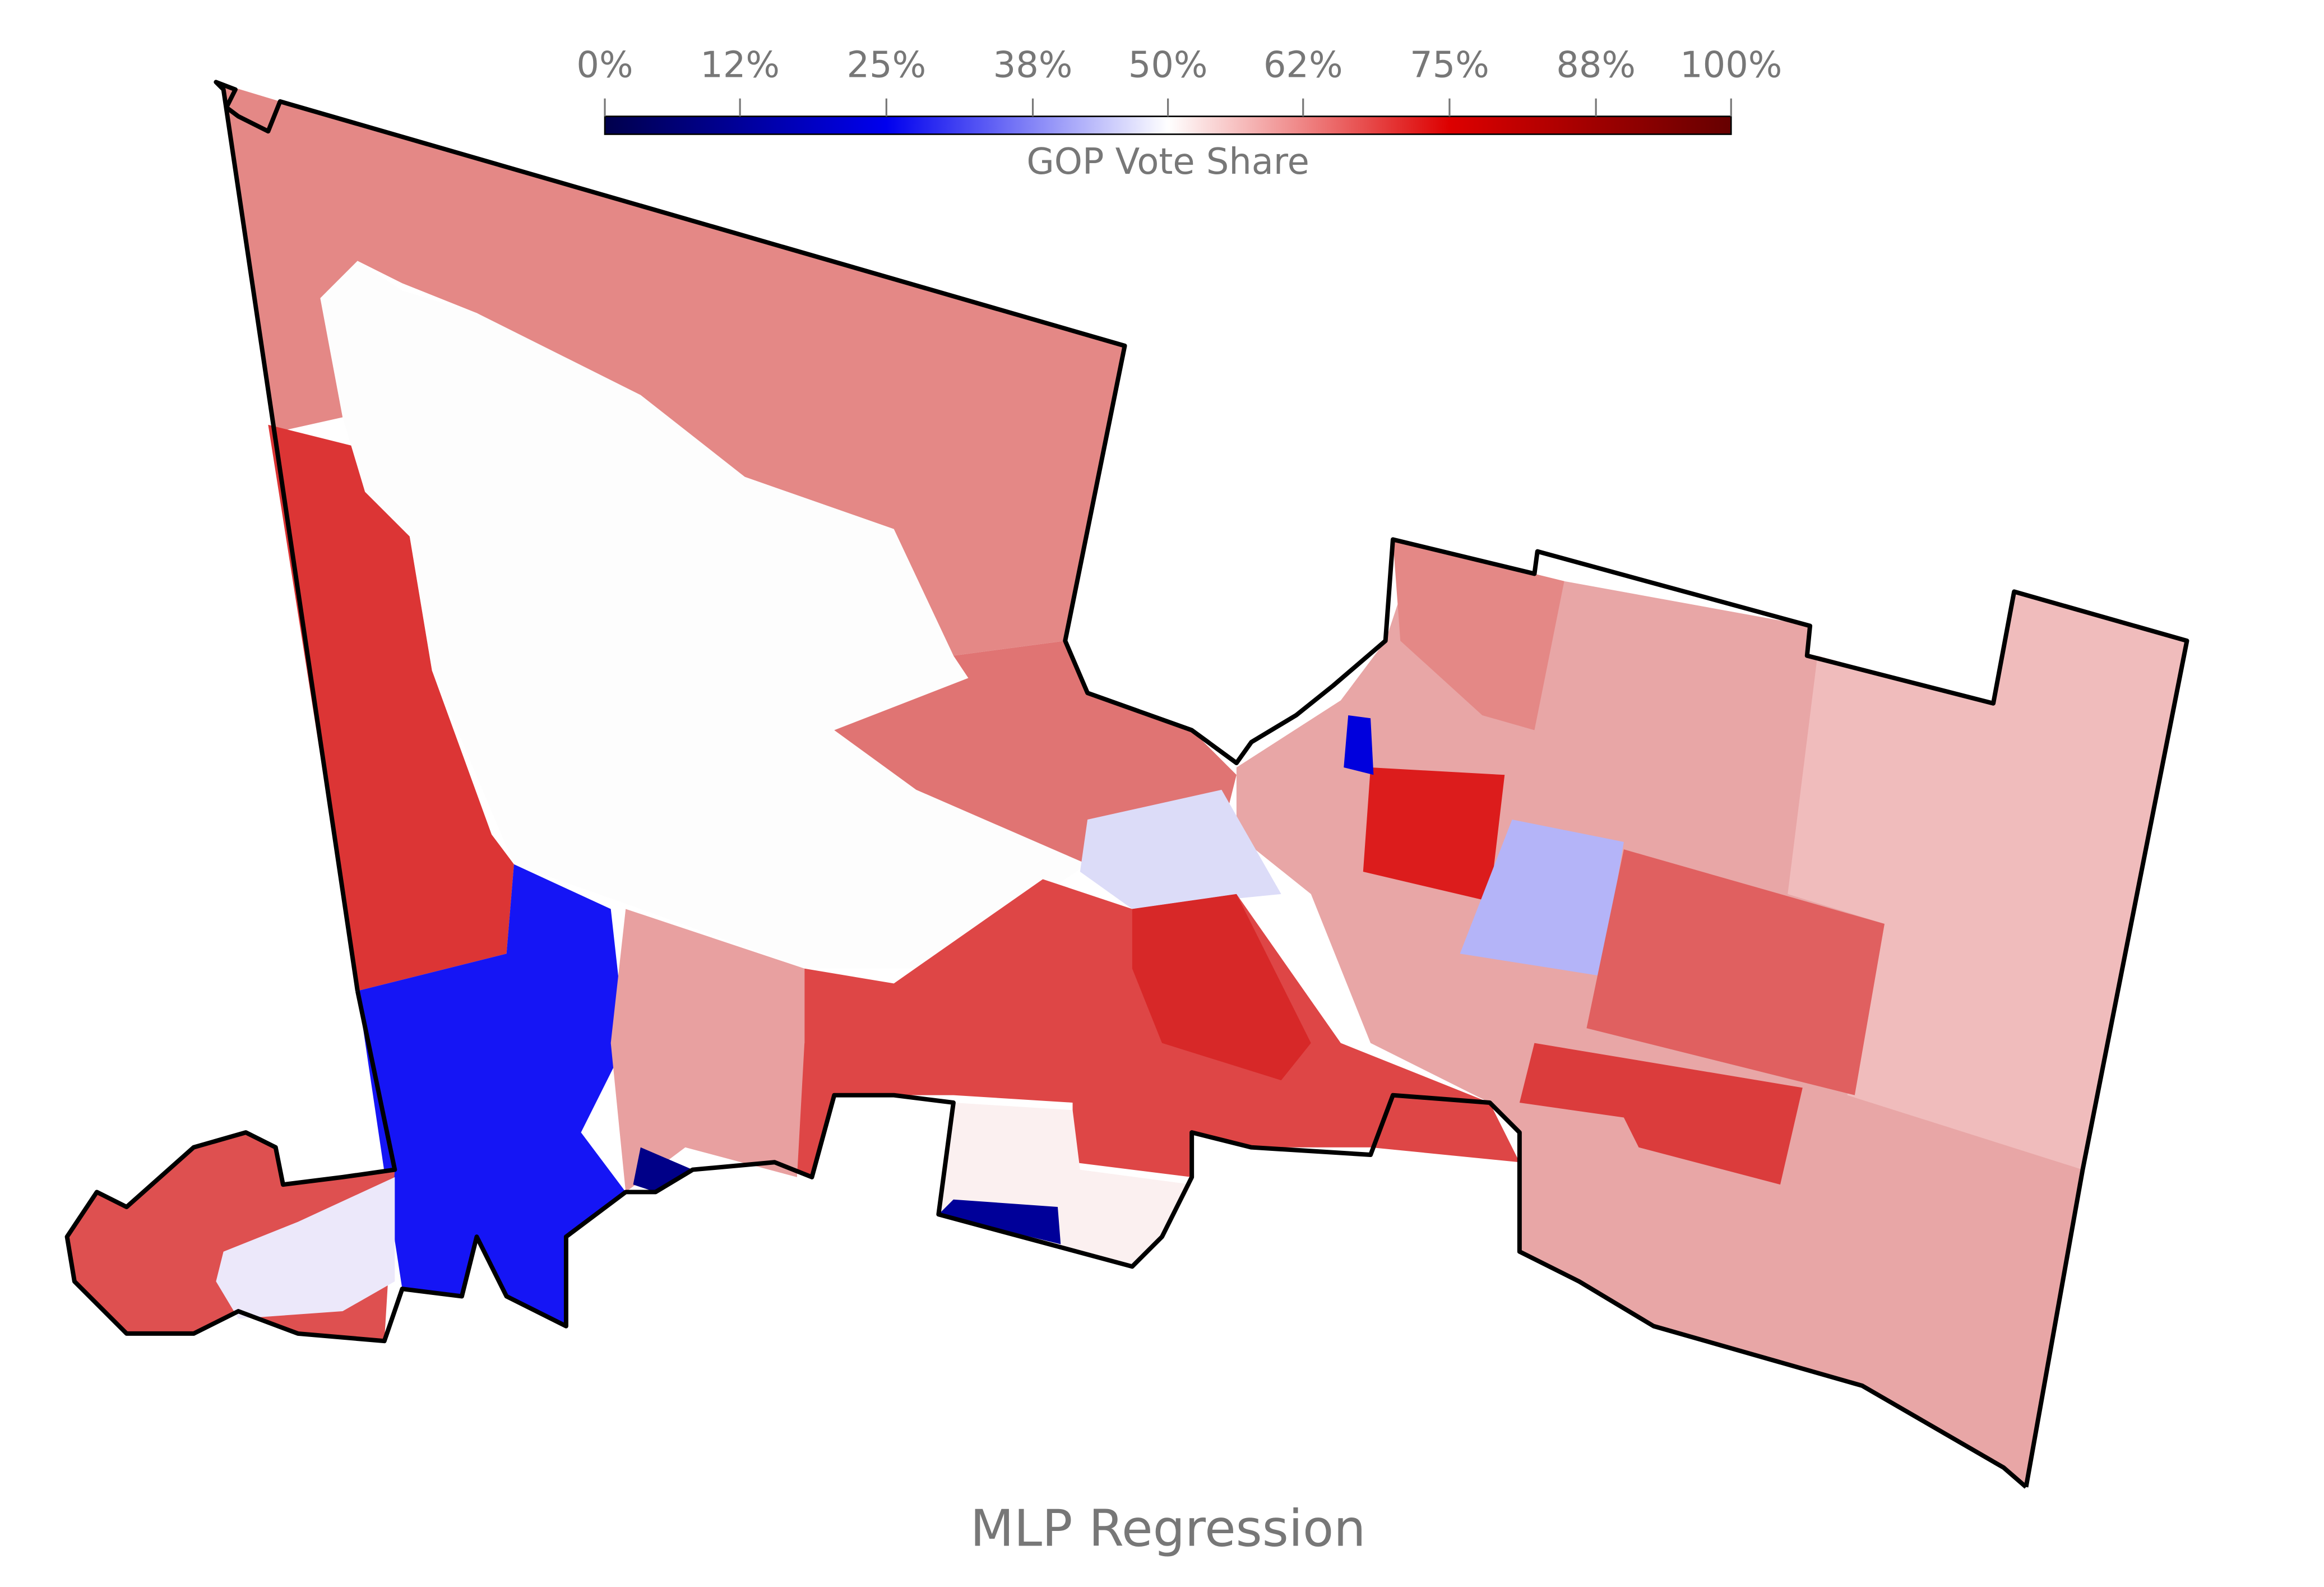 The width and height of the screenshot is (2324, 1587). I want to click on tick-label: 50%, so click(1168, 65).